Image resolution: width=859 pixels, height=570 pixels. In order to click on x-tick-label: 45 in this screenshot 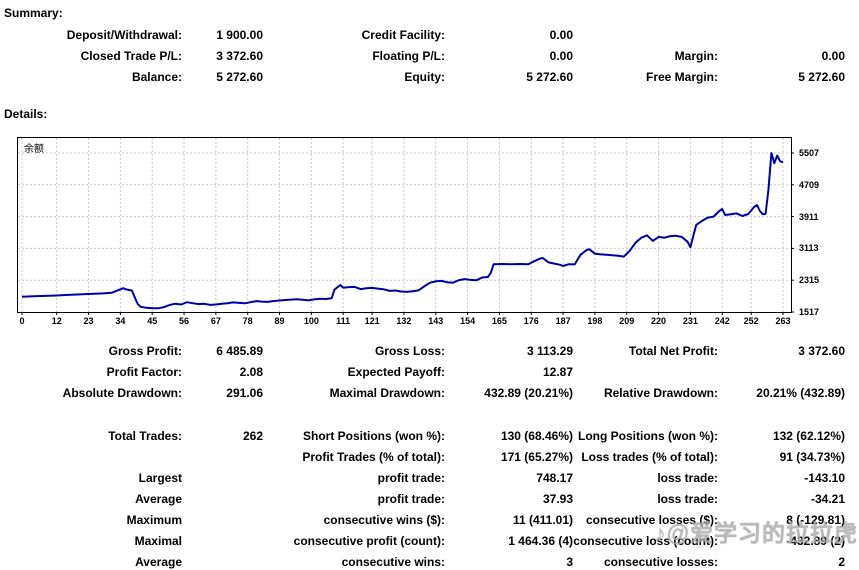, I will do `click(152, 321)`.